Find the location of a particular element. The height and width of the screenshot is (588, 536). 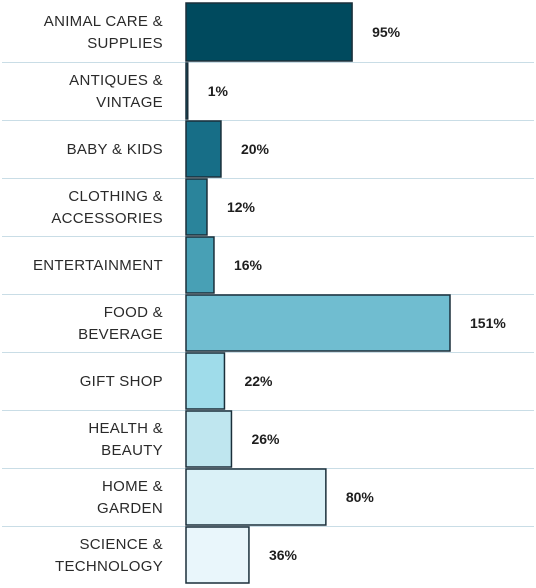

value-label: 26% is located at coordinates (265, 439).